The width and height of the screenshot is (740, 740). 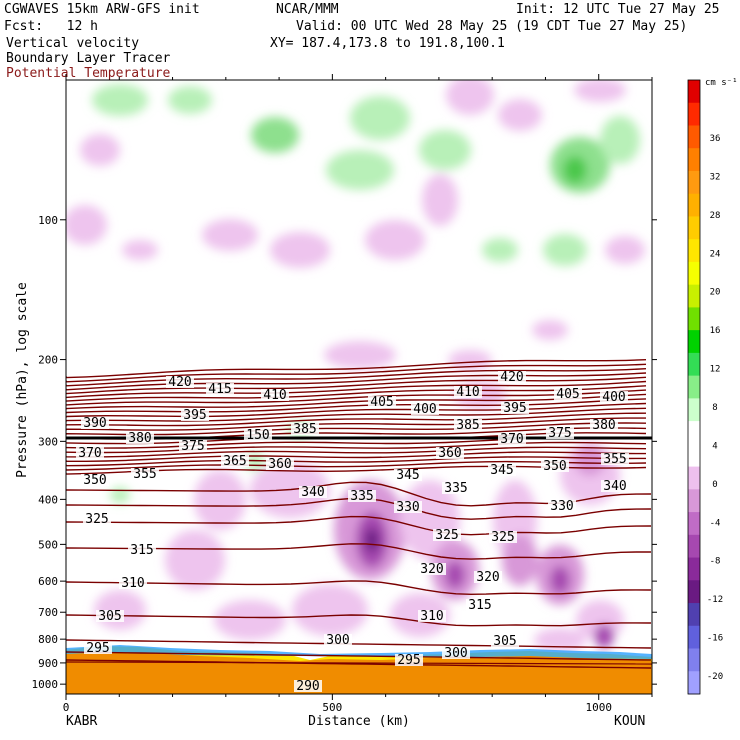 What do you see at coordinates (279, 464) in the screenshot?
I see `theta-label: 360` at bounding box center [279, 464].